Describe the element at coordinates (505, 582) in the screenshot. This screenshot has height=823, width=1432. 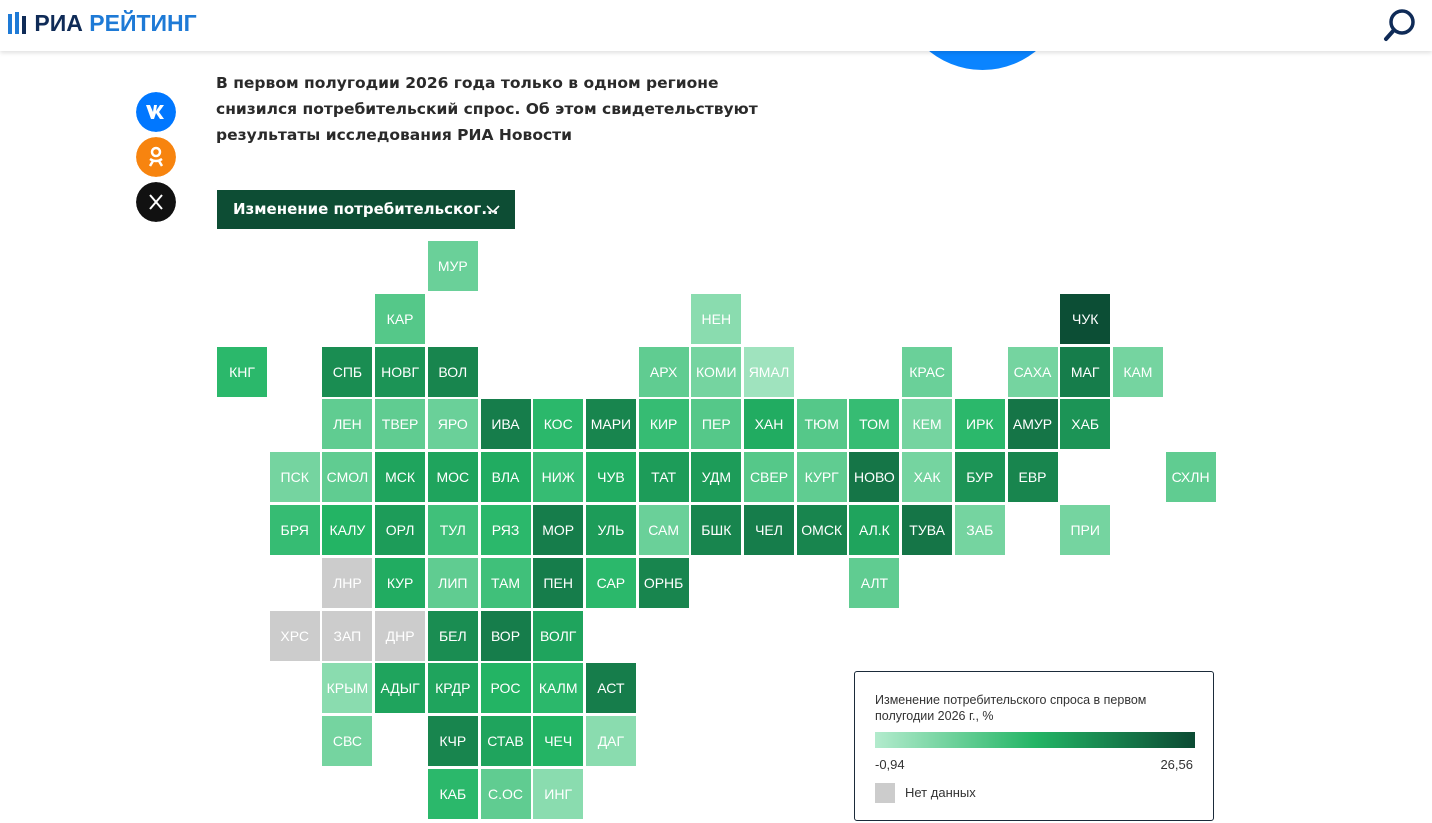
I see `region-tile: ТАМ` at that location.